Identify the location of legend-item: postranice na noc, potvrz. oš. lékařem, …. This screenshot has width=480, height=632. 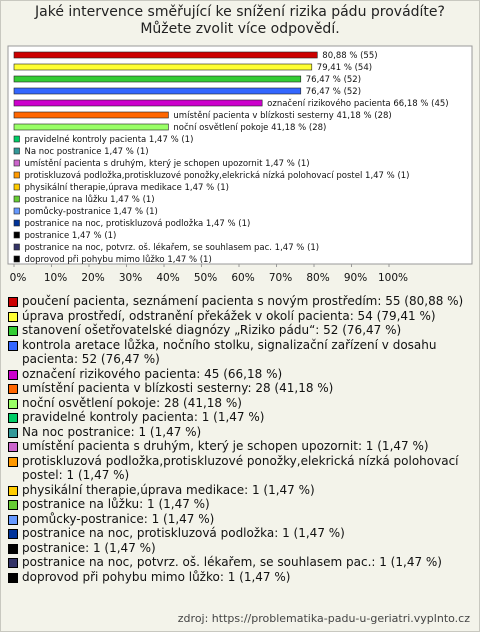
(240, 562).